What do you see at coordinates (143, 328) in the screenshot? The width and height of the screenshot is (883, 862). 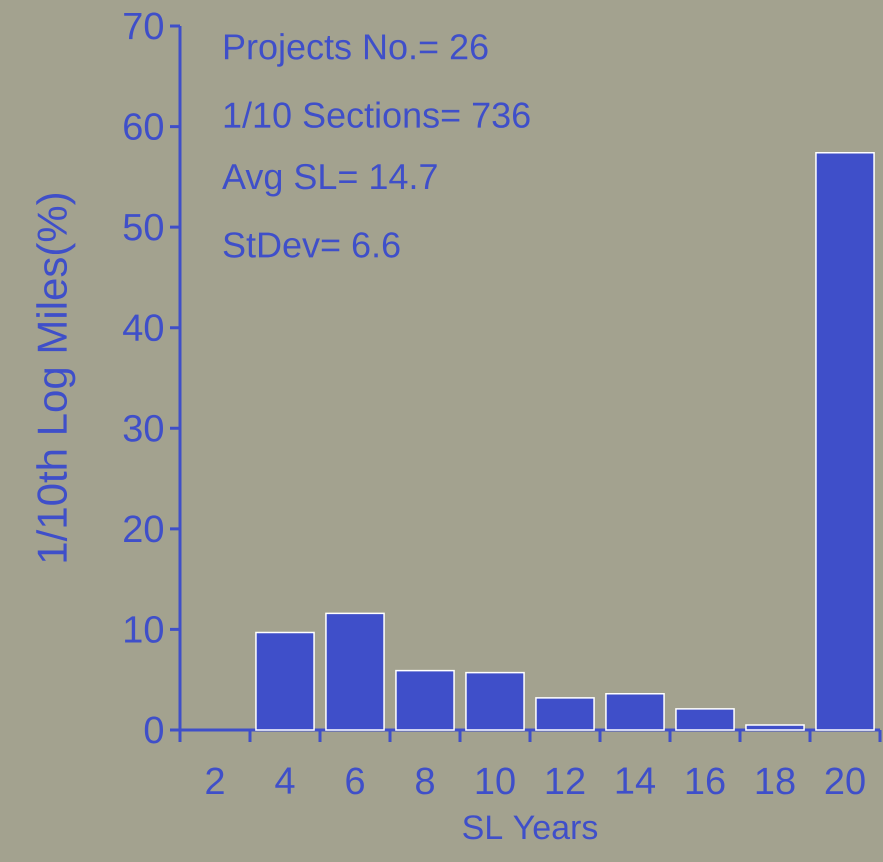 I see `y-tick-label: 40` at bounding box center [143, 328].